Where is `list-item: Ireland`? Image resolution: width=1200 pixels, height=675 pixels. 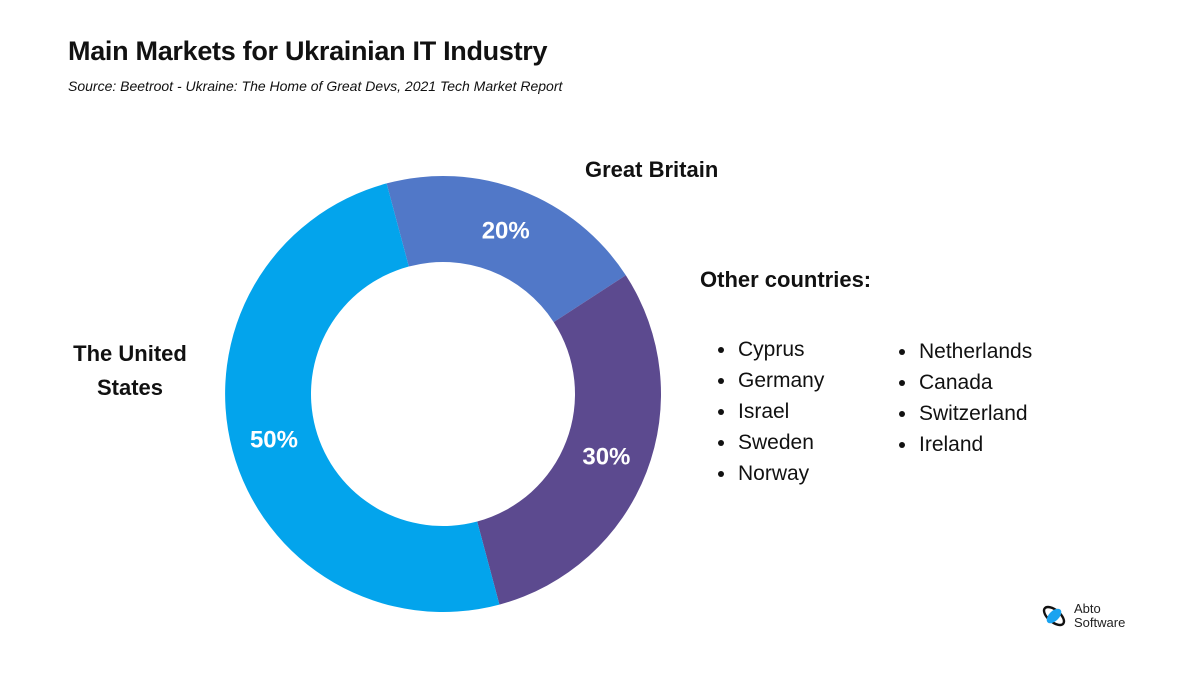
list-item: Ireland is located at coordinates (964, 444).